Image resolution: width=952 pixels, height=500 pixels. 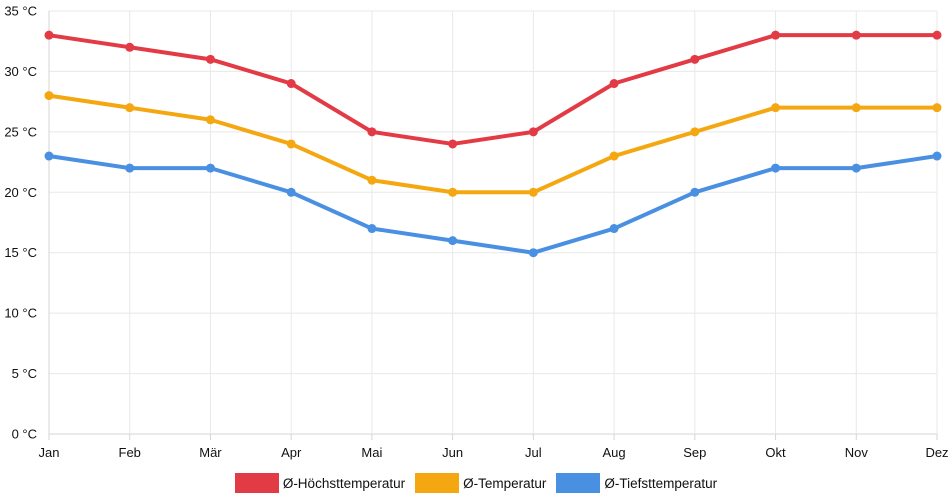 I want to click on x-tick-label: Feb, so click(x=130, y=452).